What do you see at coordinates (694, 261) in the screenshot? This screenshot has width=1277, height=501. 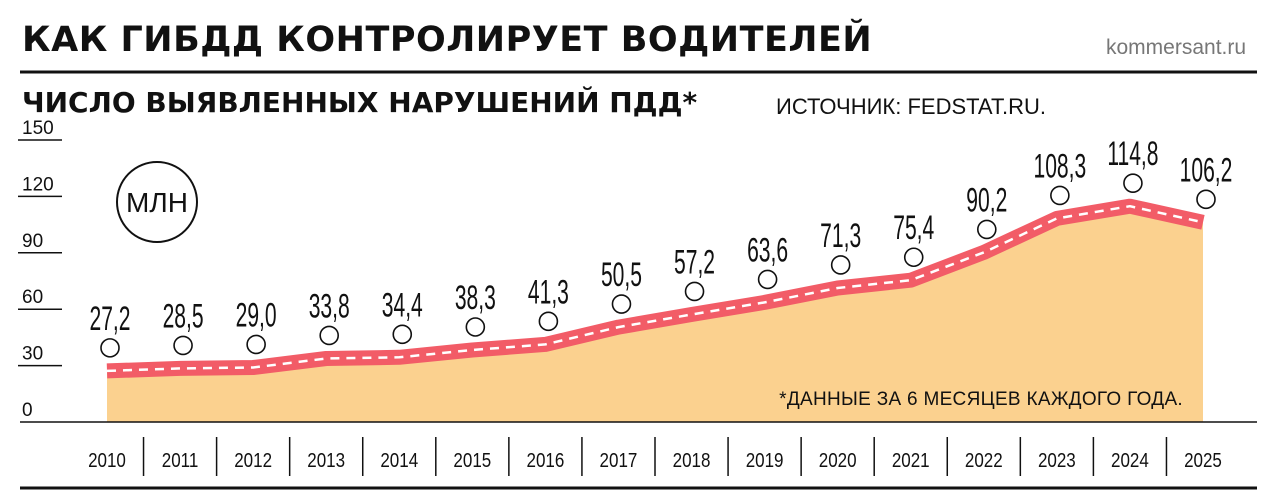 I see `data-label-2018: 57,2` at bounding box center [694, 261].